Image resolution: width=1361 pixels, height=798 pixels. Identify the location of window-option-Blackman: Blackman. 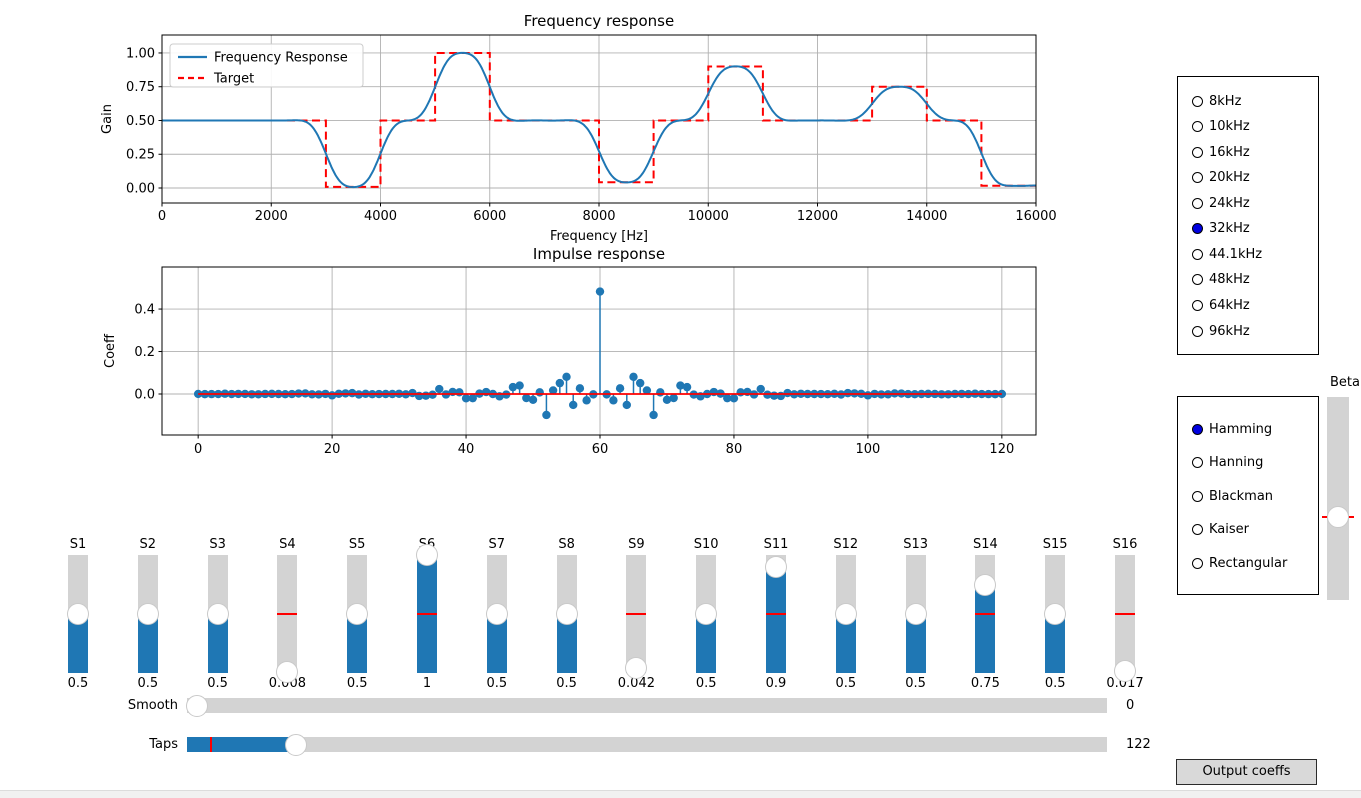
(1232, 496).